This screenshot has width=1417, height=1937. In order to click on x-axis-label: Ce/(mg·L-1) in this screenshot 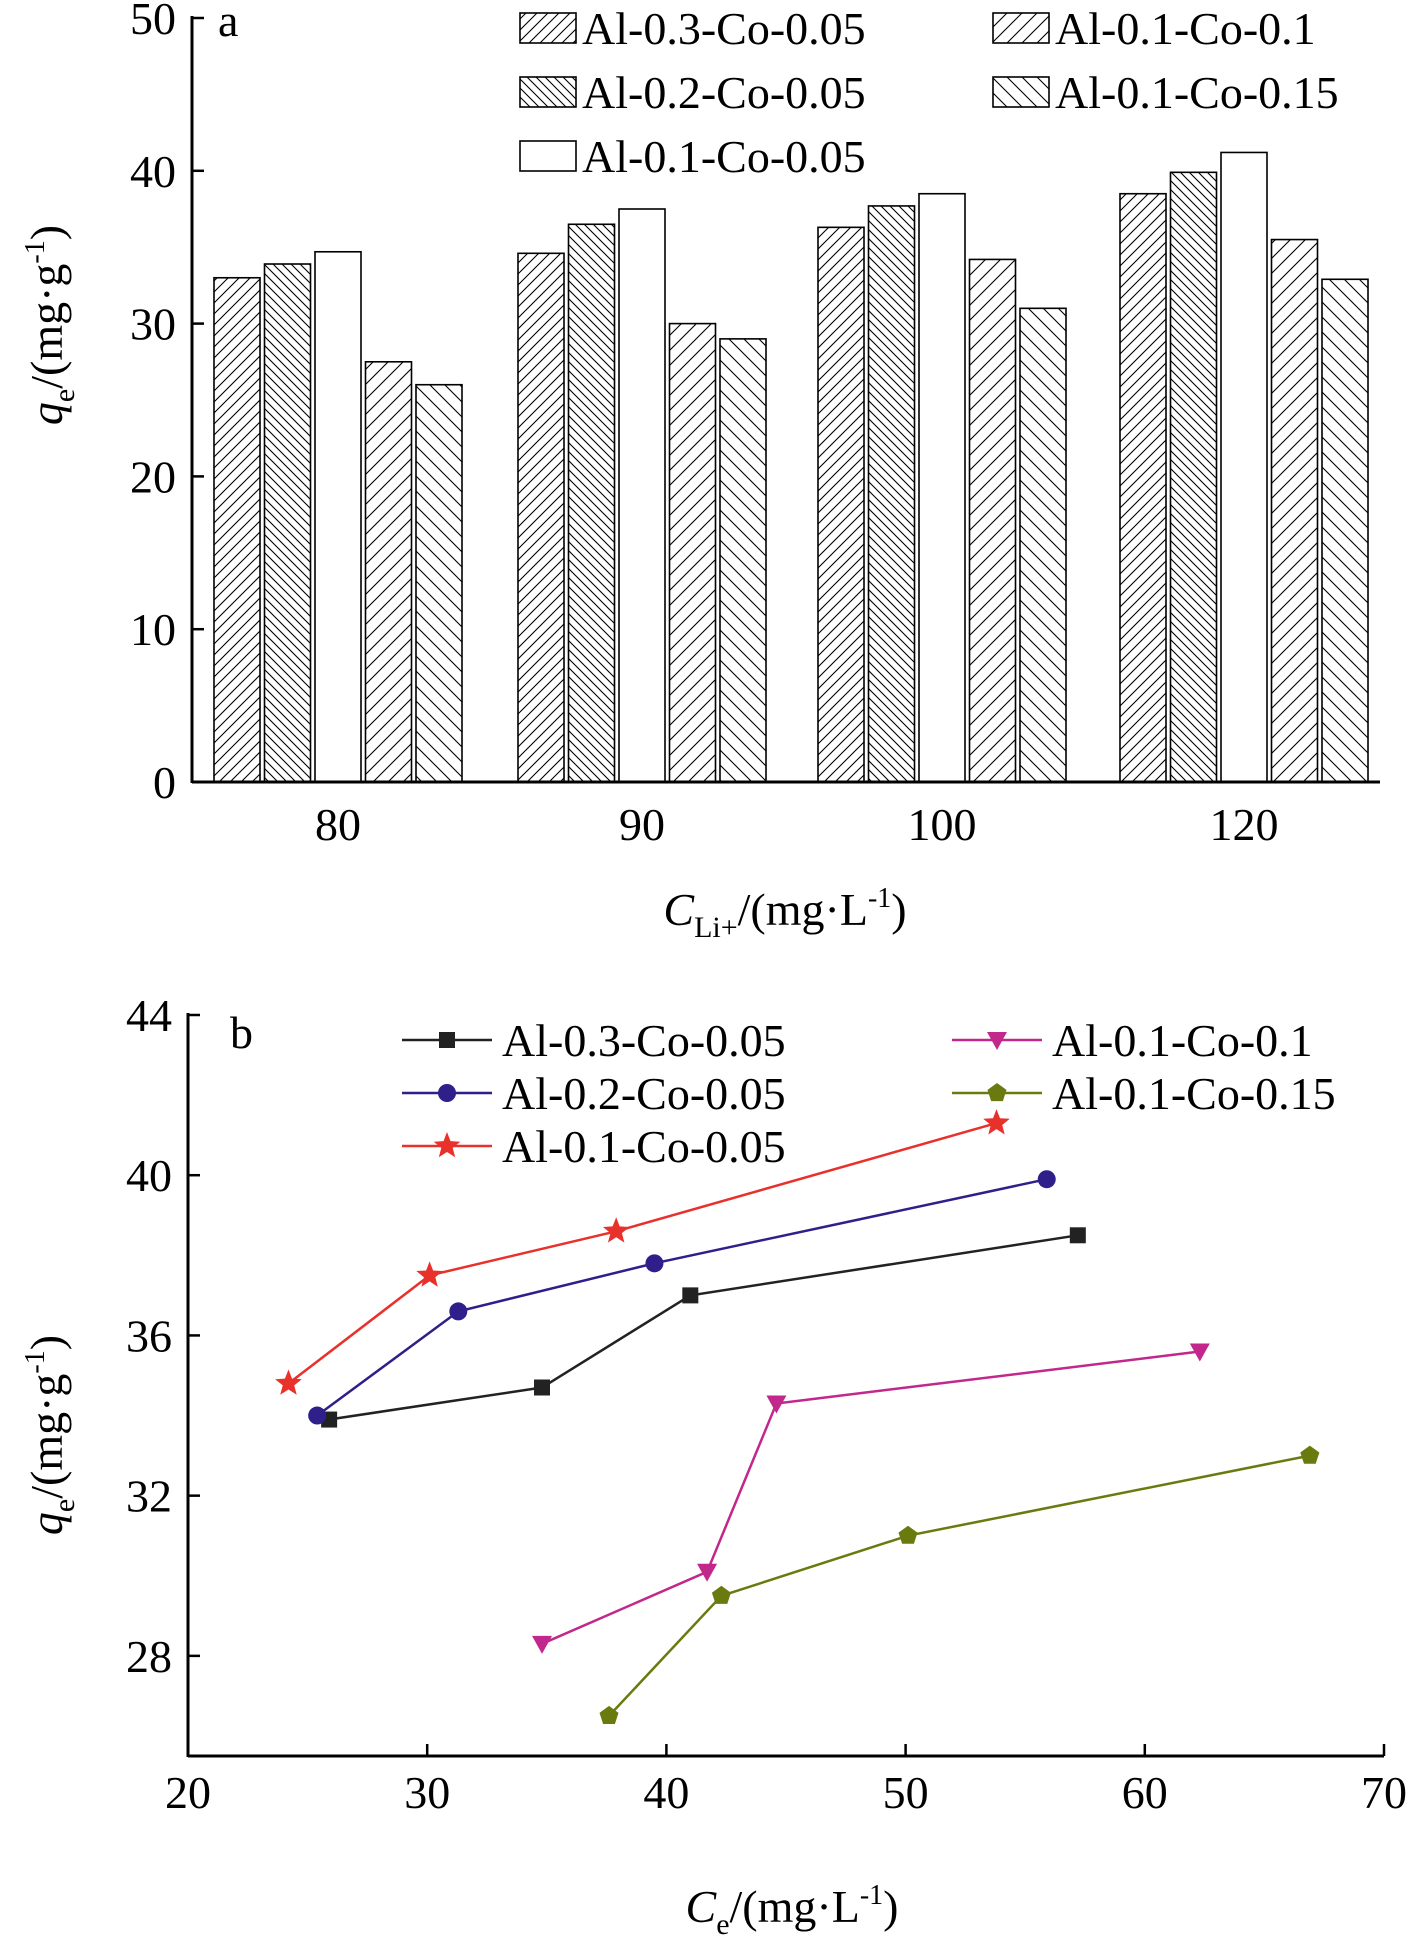, I will do `click(792, 1908)`.